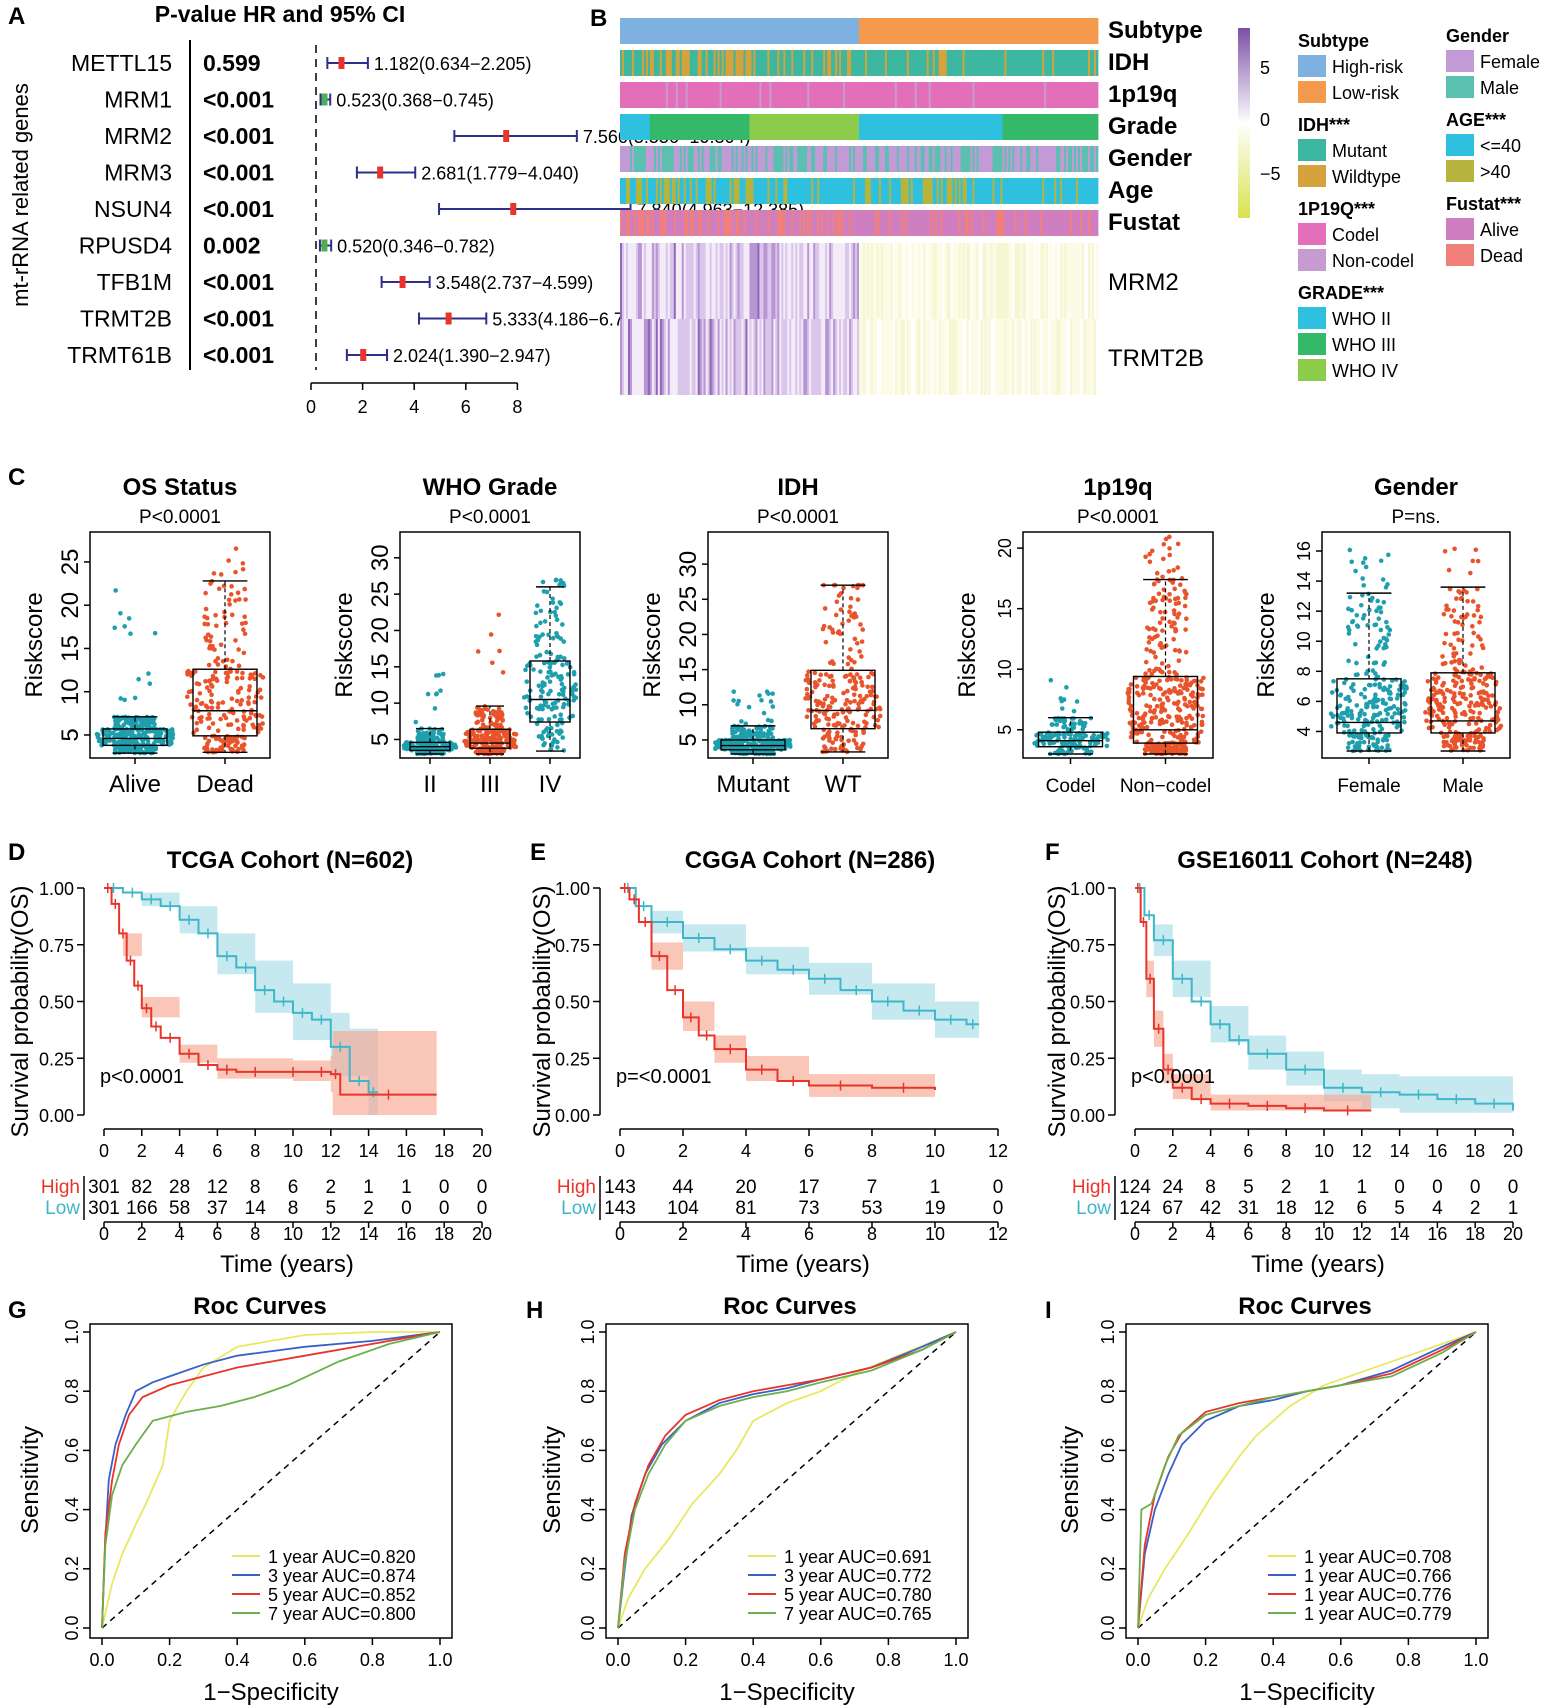  Describe the element at coordinates (180, 645) in the screenshot. I see `plot-frame` at that location.